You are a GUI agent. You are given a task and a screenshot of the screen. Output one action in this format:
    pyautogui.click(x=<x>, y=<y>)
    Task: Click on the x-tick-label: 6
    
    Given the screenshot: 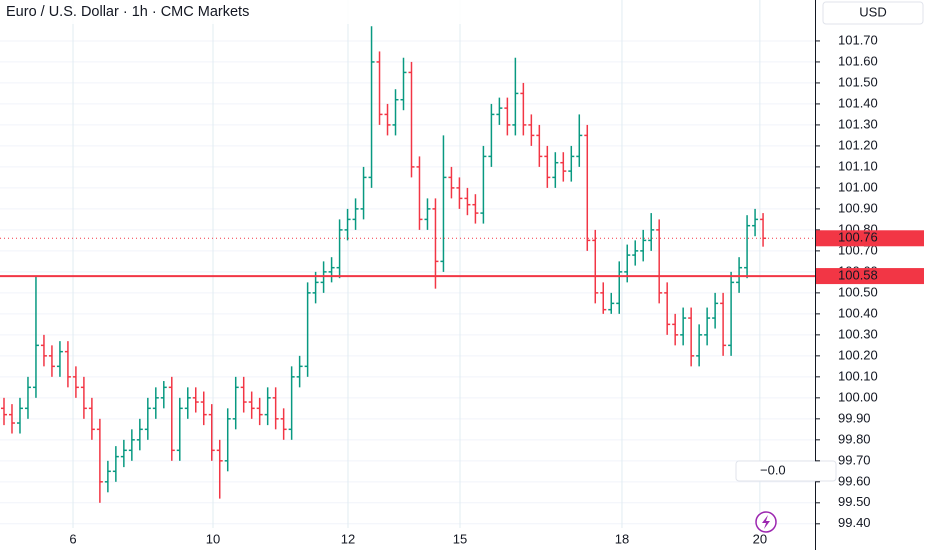 What is the action you would take?
    pyautogui.click(x=72, y=538)
    